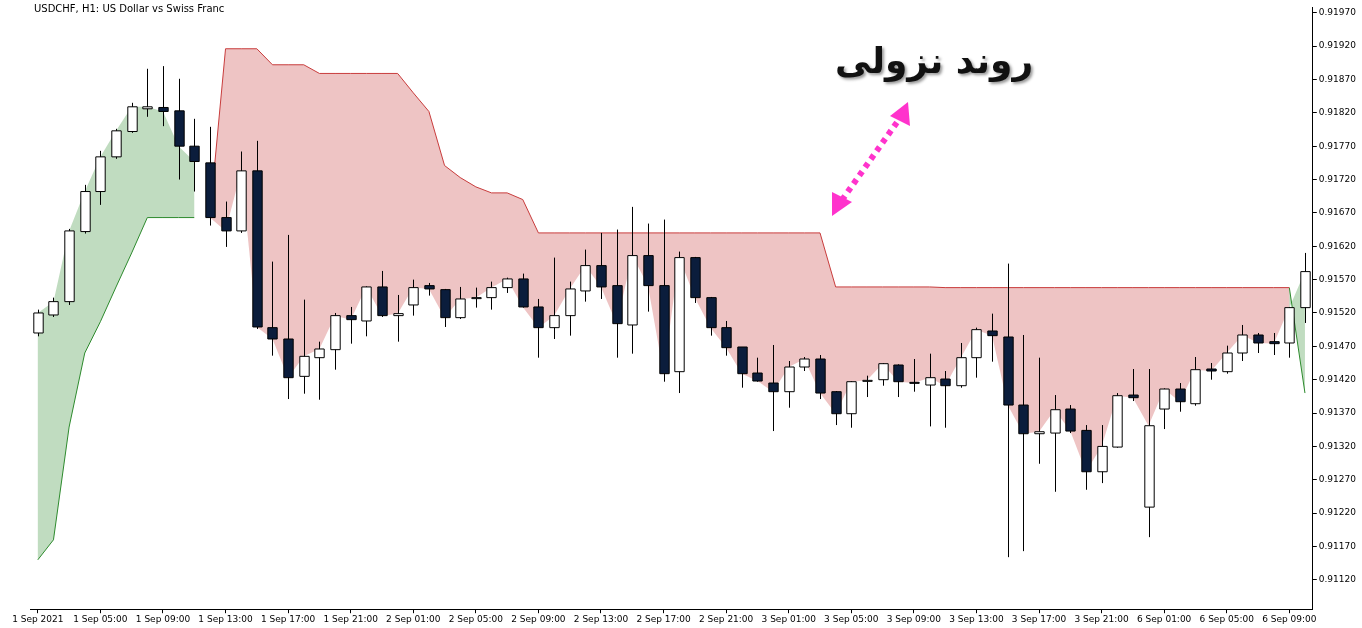  I want to click on y-tick-label: 0.91270, so click(1337, 479).